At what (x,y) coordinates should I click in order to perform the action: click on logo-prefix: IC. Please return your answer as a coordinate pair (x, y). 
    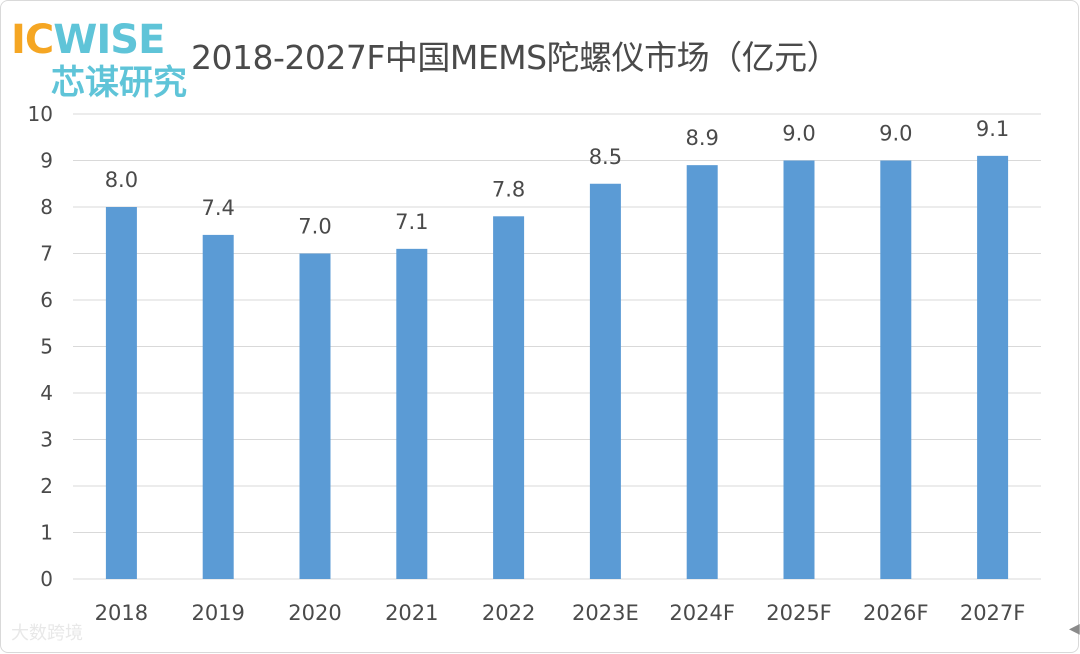
    Looking at the image, I should click on (32, 40).